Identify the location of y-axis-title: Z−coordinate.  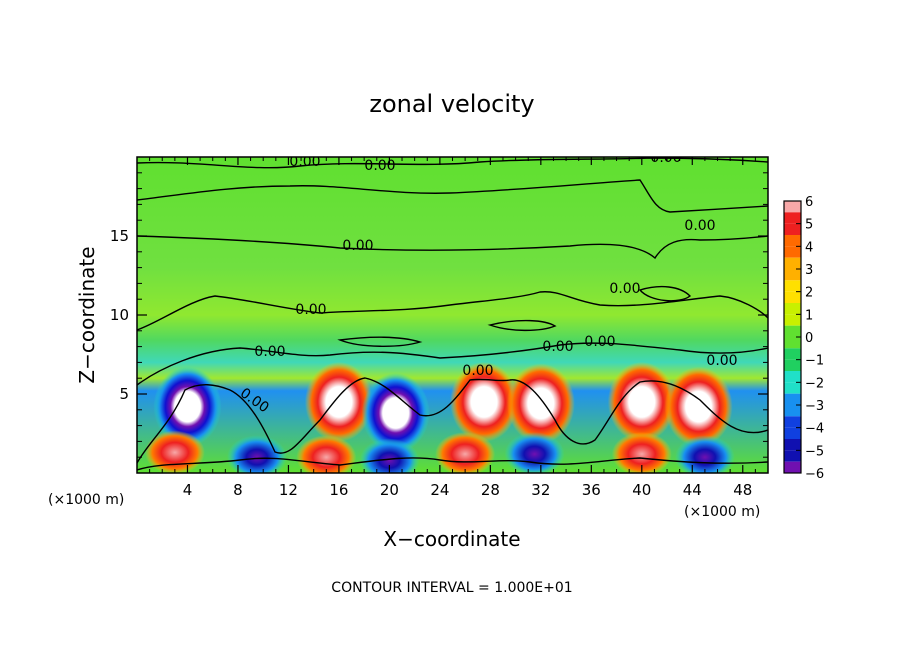
(87, 314).